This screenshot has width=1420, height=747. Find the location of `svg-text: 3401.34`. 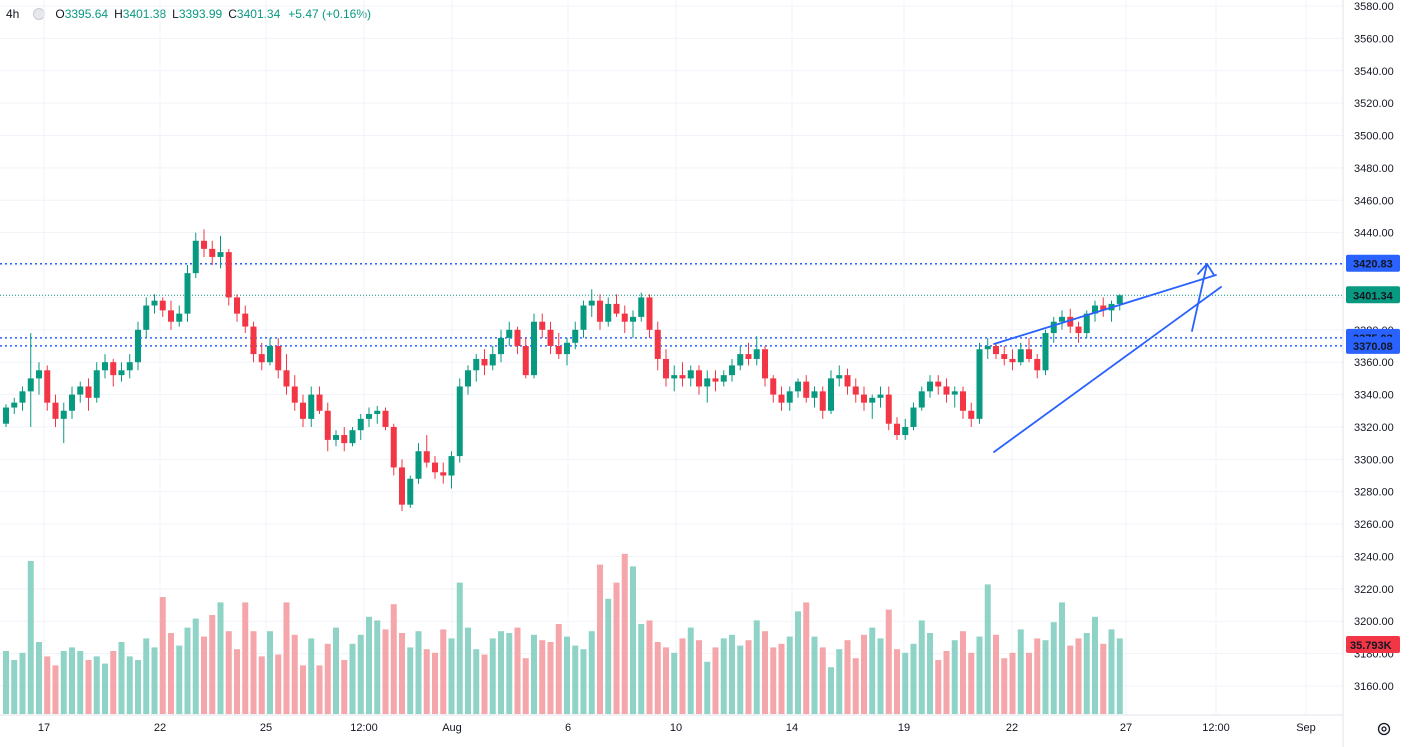

svg-text: 3401.34 is located at coordinates (1373, 296).